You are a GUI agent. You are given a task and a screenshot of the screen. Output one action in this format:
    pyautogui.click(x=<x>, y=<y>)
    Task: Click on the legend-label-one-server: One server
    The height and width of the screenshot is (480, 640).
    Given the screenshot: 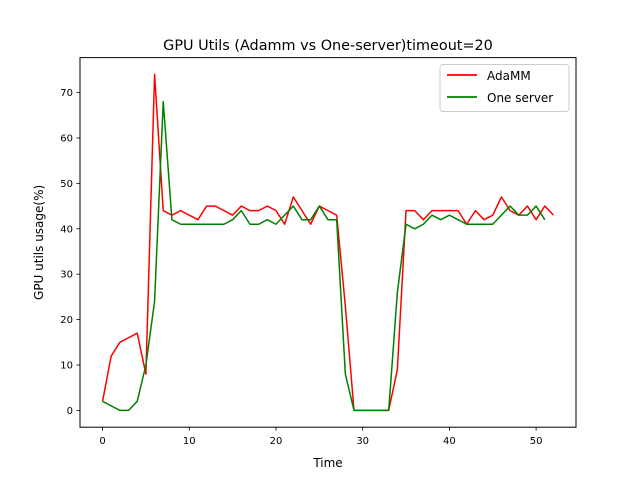 What is the action you would take?
    pyautogui.click(x=520, y=98)
    